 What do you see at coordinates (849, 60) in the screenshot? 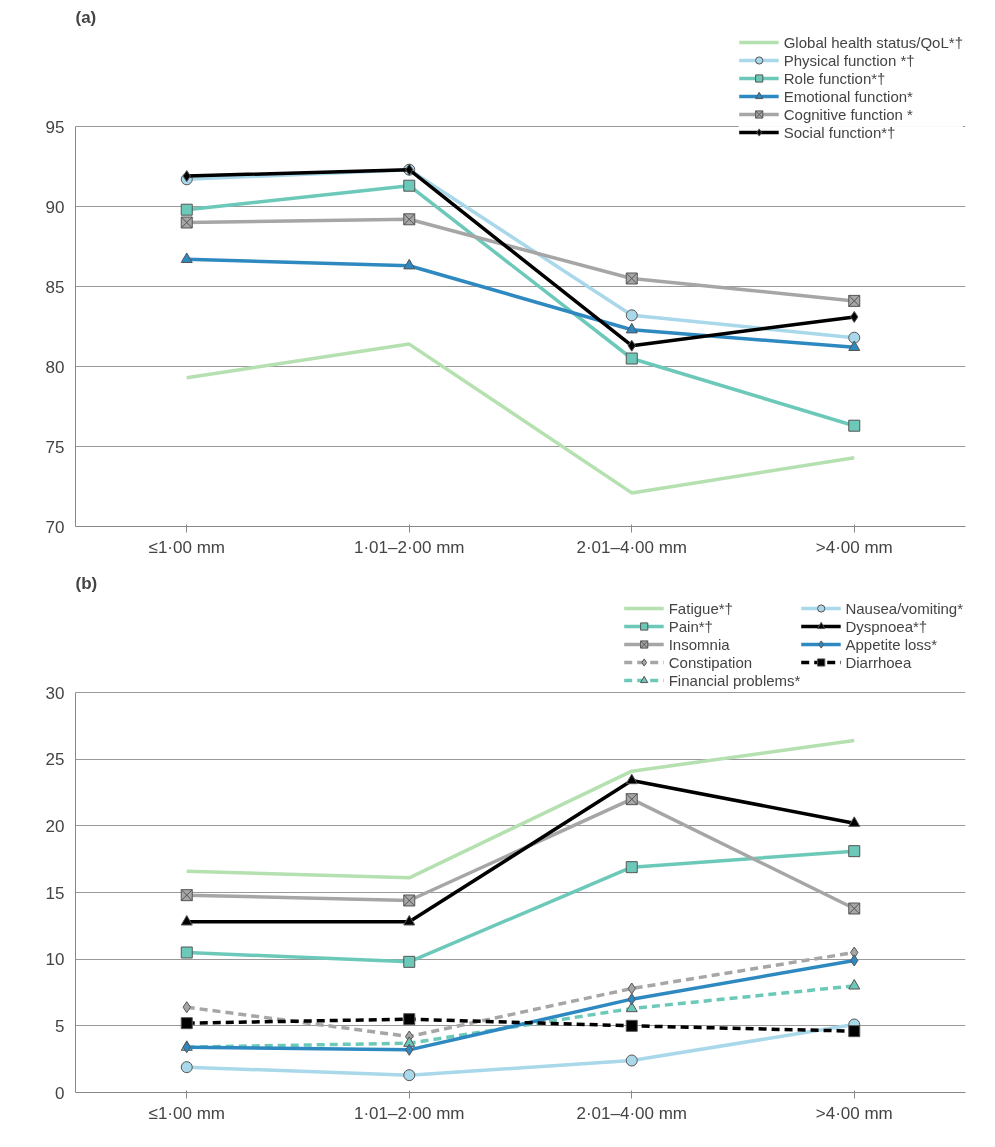
I see `legend-label: Physical function *†` at bounding box center [849, 60].